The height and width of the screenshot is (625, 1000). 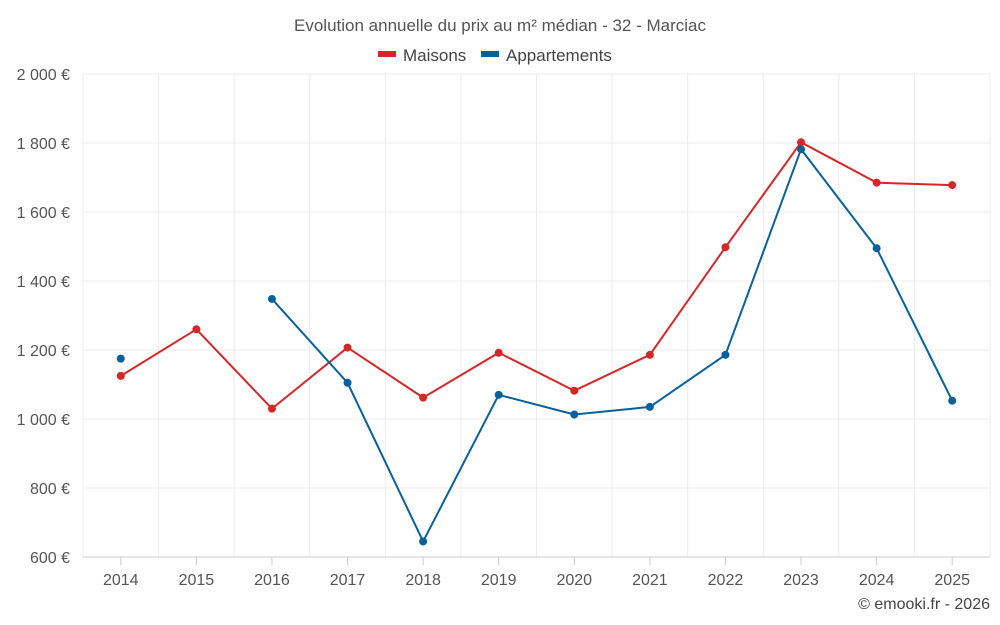 What do you see at coordinates (272, 580) in the screenshot?
I see `x-tick-label: 2016` at bounding box center [272, 580].